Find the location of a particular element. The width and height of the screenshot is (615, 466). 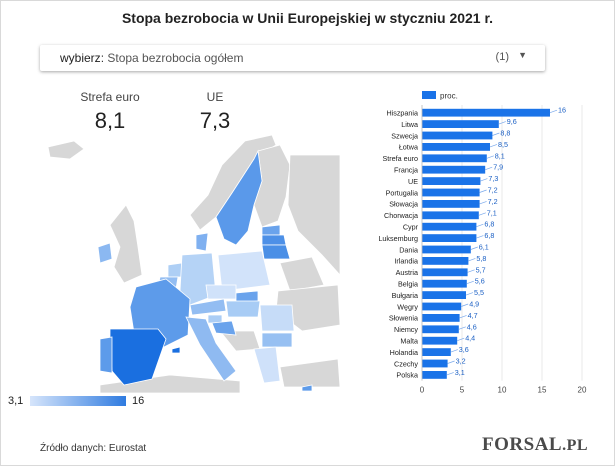

data-label: 3,2 is located at coordinates (461, 361).